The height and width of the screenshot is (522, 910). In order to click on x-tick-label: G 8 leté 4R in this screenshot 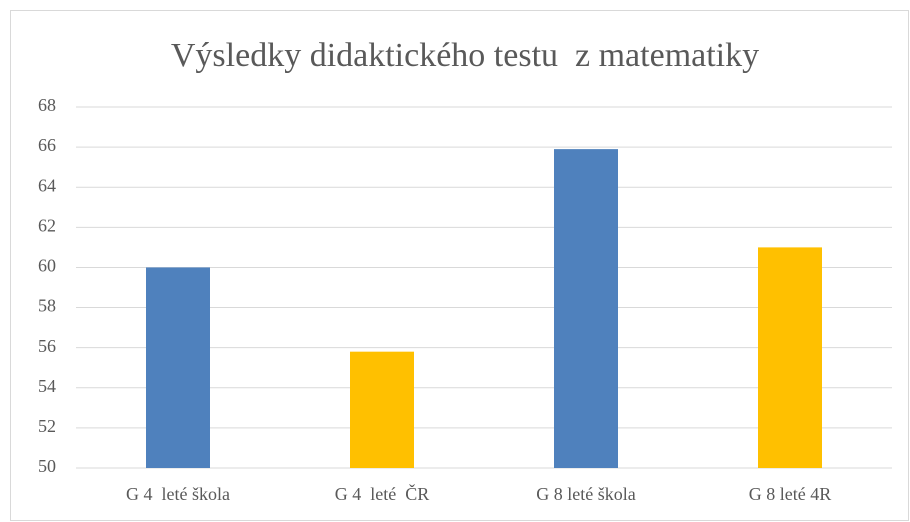, I will do `click(790, 494)`.